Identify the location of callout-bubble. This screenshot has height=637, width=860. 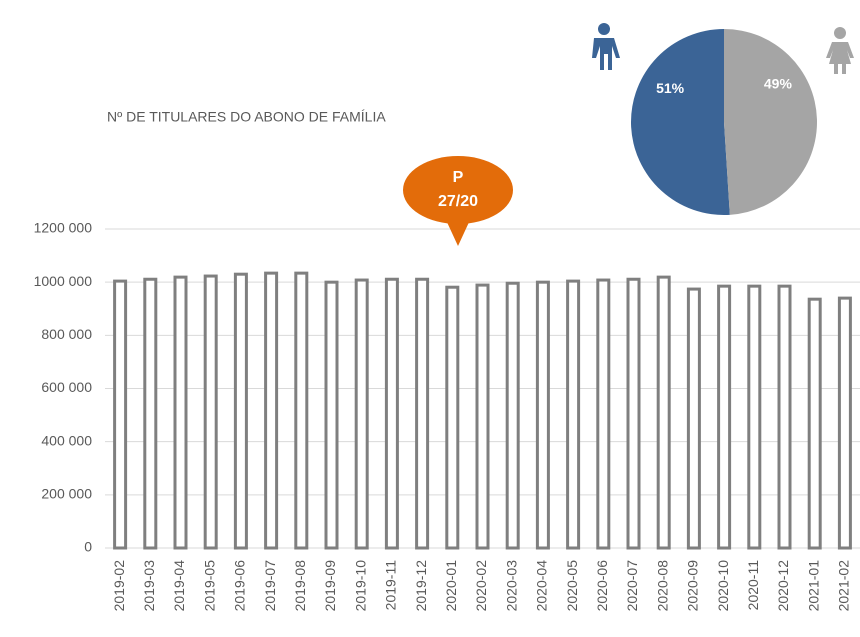
(458, 190).